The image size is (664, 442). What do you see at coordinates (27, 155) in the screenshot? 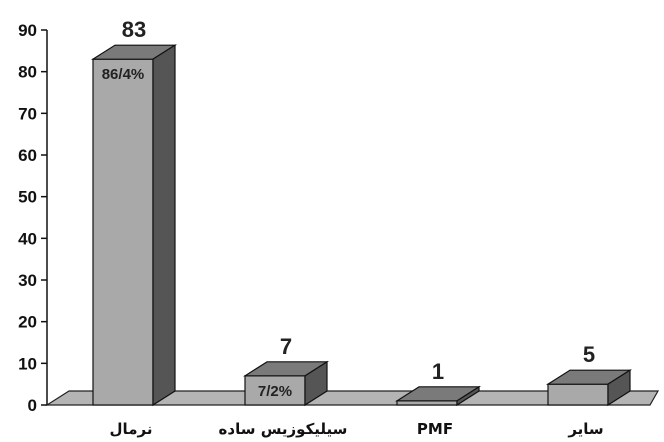
I see `y-tick-label: 60` at bounding box center [27, 155].